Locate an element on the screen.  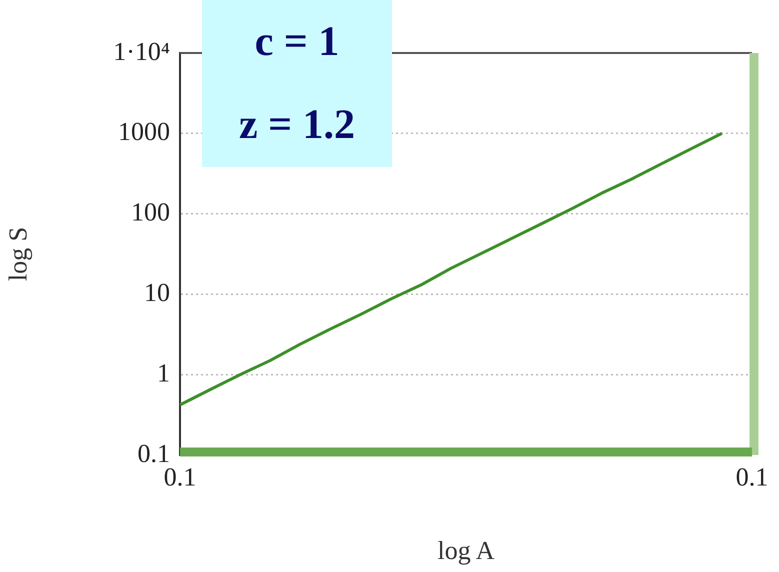
y-tick-label: 1 is located at coordinates (163, 373).